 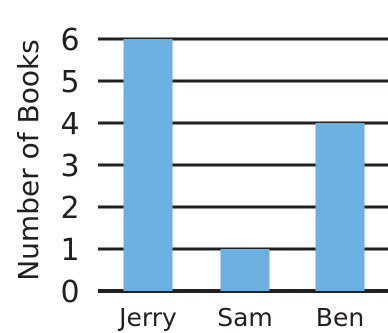 What do you see at coordinates (245, 270) in the screenshot?
I see `bar-sam` at bounding box center [245, 270].